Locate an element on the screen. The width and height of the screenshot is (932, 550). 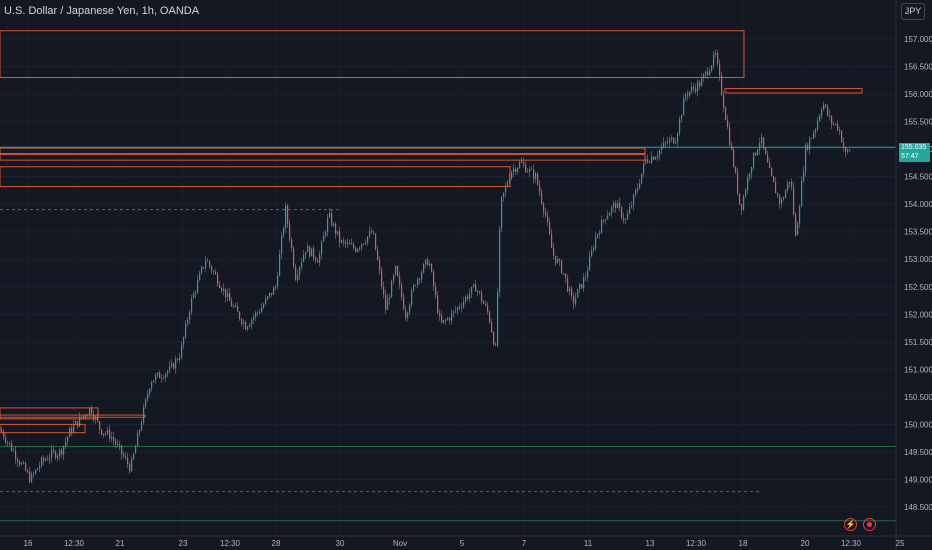
x-tick-label: 30 is located at coordinates (340, 543).